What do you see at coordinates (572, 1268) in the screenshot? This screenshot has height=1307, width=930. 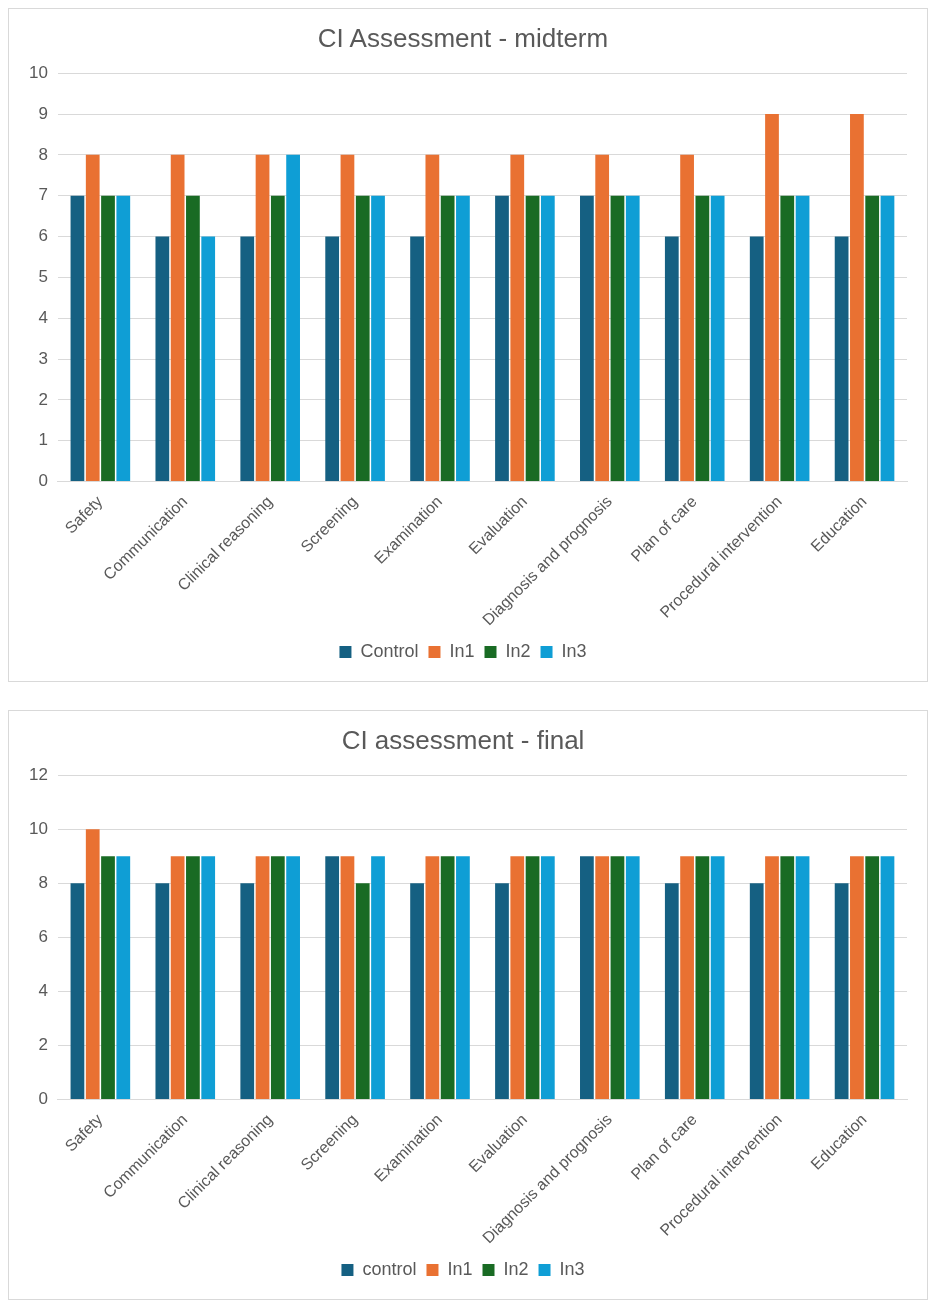 I see `legend-label: In3` at bounding box center [572, 1268].